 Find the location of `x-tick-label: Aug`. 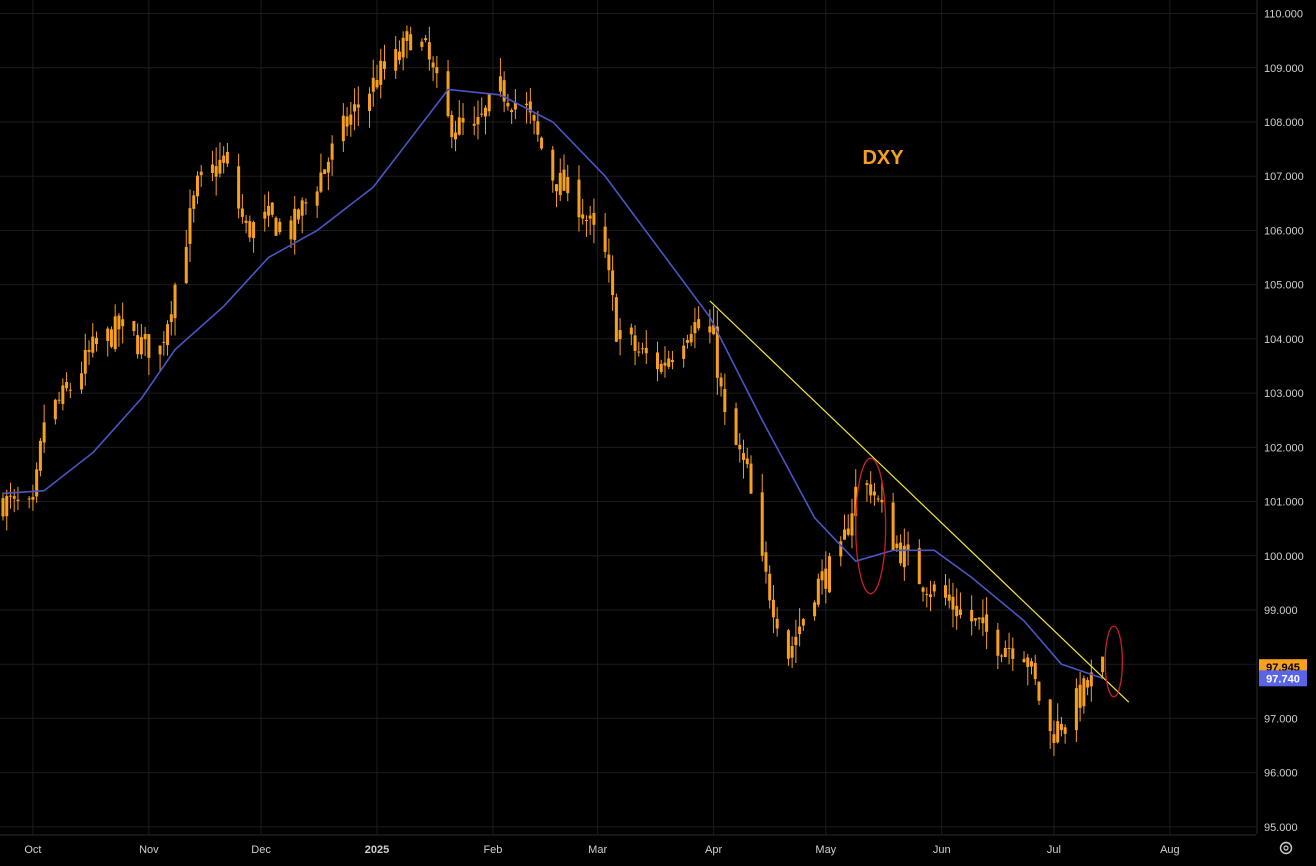

x-tick-label: Aug is located at coordinates (1170, 850).